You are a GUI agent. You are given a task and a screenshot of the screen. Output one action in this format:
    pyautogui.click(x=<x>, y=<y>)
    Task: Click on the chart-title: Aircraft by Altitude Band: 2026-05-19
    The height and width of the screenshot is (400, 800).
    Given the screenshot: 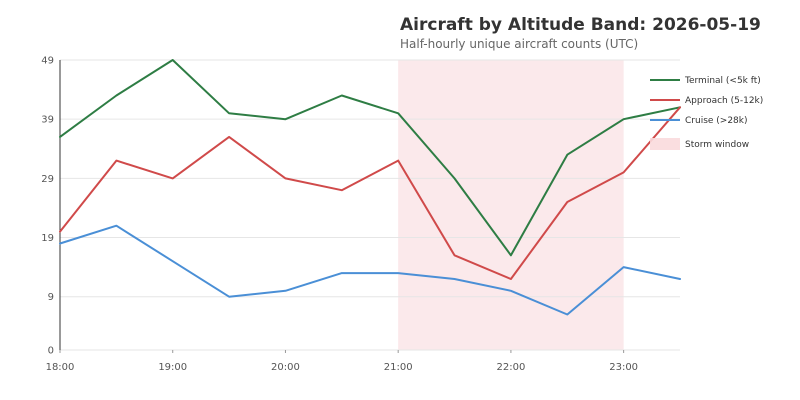 What is the action you would take?
    pyautogui.click(x=580, y=25)
    